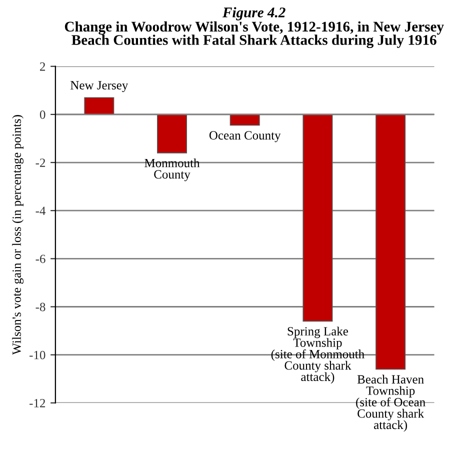  Describe the element at coordinates (43, 114) in the screenshot. I see `y-tick-label: 0` at that location.